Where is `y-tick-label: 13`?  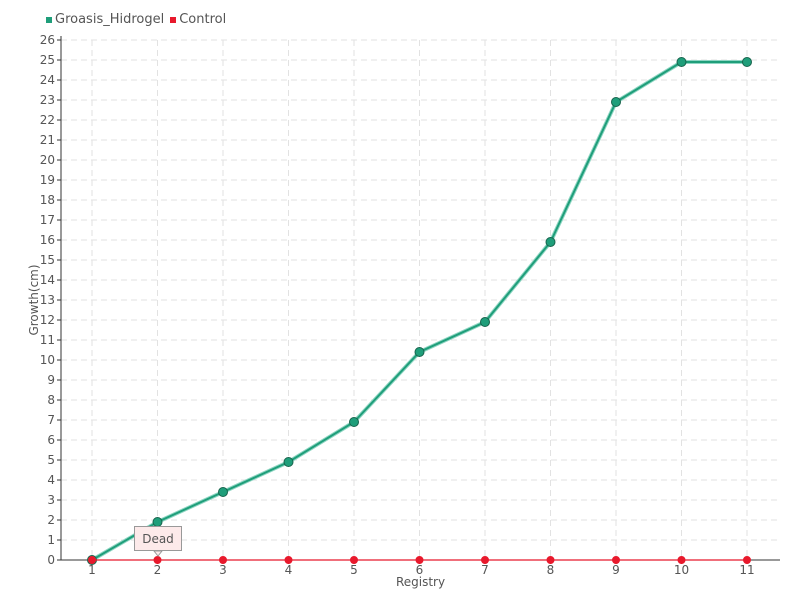
y-tick-label: 13 is located at coordinates (47, 300).